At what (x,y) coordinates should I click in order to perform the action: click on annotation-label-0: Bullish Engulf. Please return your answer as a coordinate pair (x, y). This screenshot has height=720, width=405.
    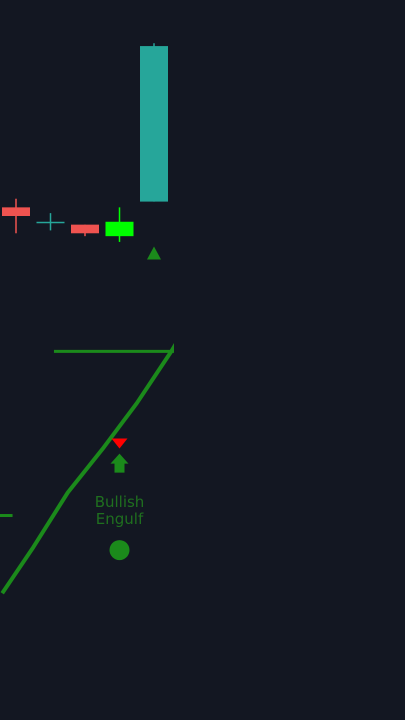
    Looking at the image, I should click on (120, 510).